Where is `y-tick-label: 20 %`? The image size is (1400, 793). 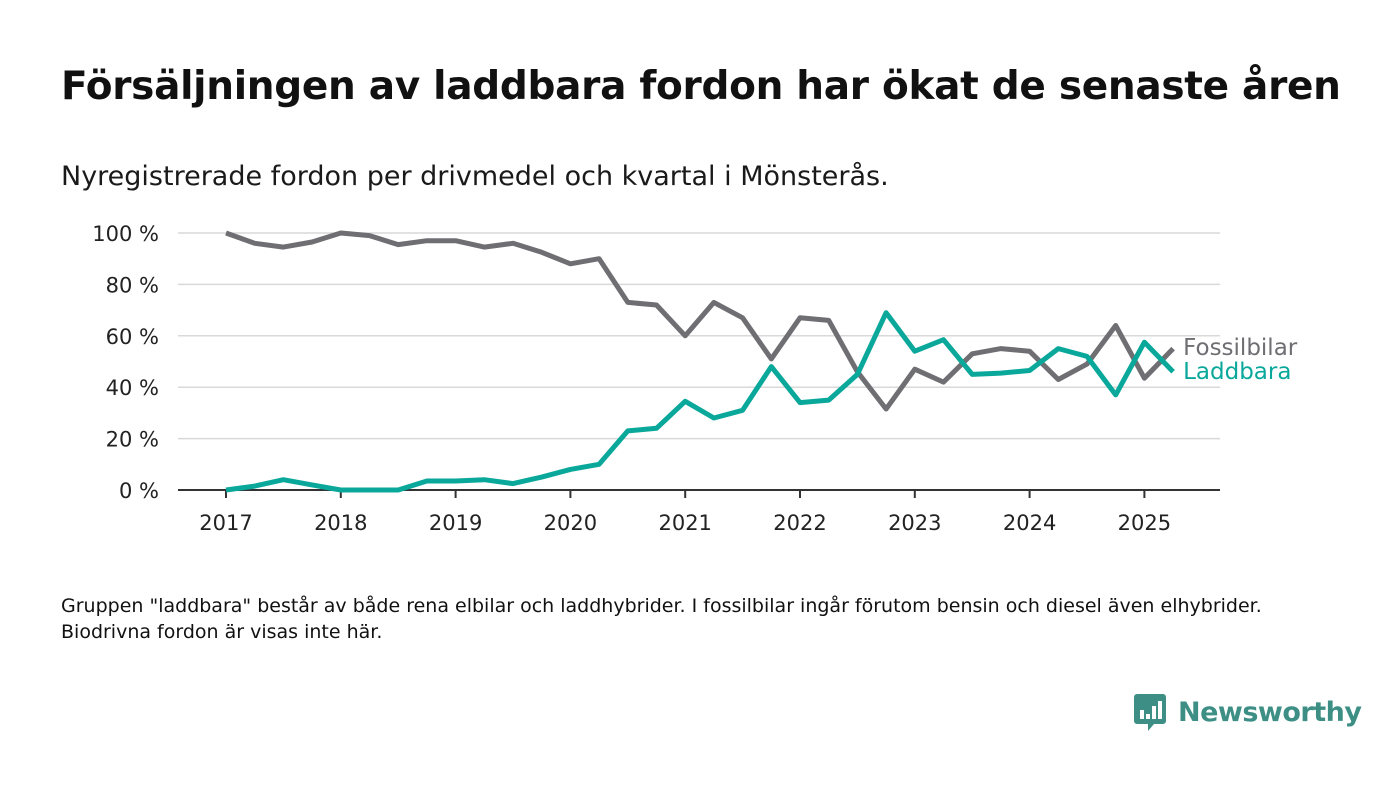 y-tick-label: 20 % is located at coordinates (132, 440).